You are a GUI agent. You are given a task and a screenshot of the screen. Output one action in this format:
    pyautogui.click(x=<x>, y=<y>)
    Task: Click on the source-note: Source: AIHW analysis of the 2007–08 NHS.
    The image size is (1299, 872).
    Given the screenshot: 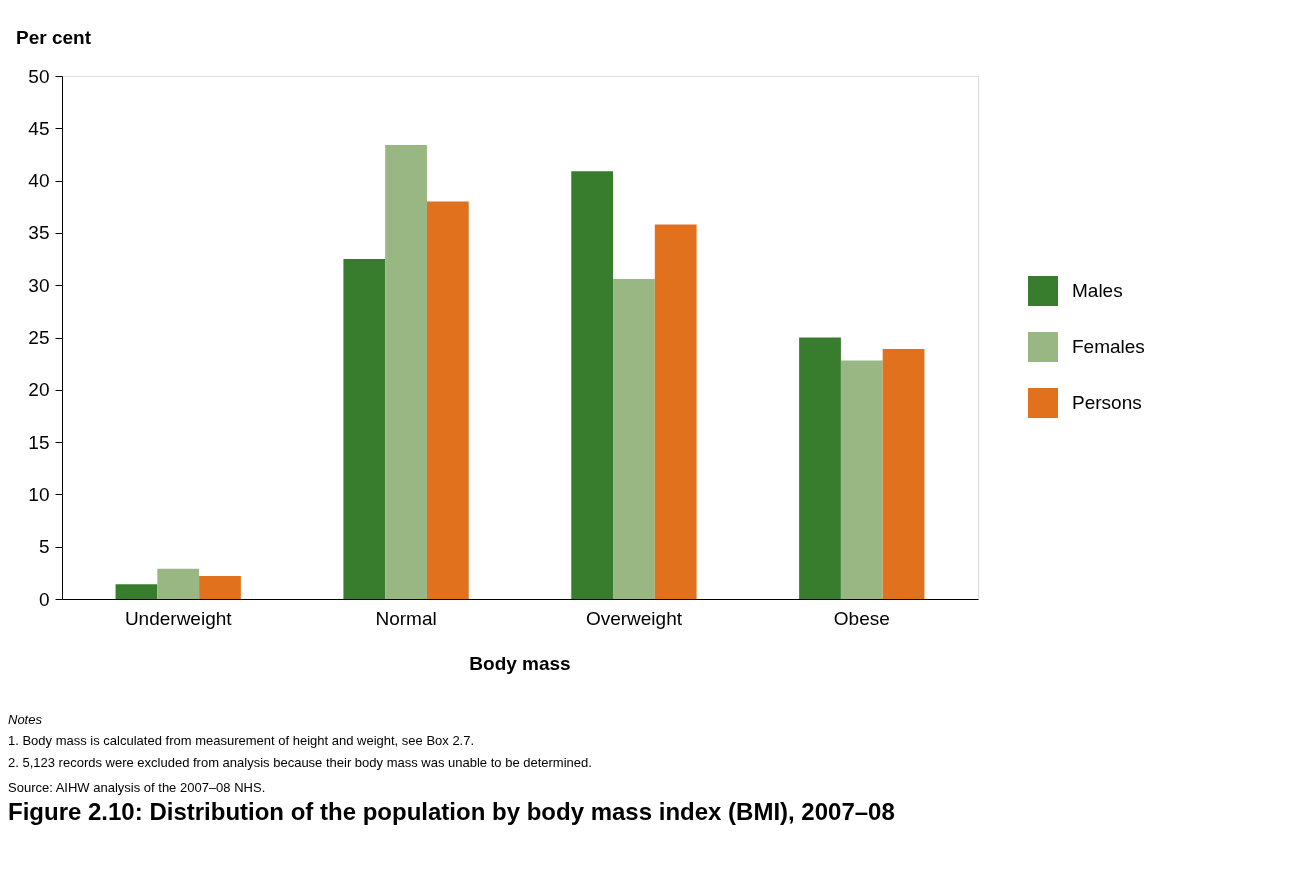 What is the action you would take?
    pyautogui.click(x=137, y=787)
    